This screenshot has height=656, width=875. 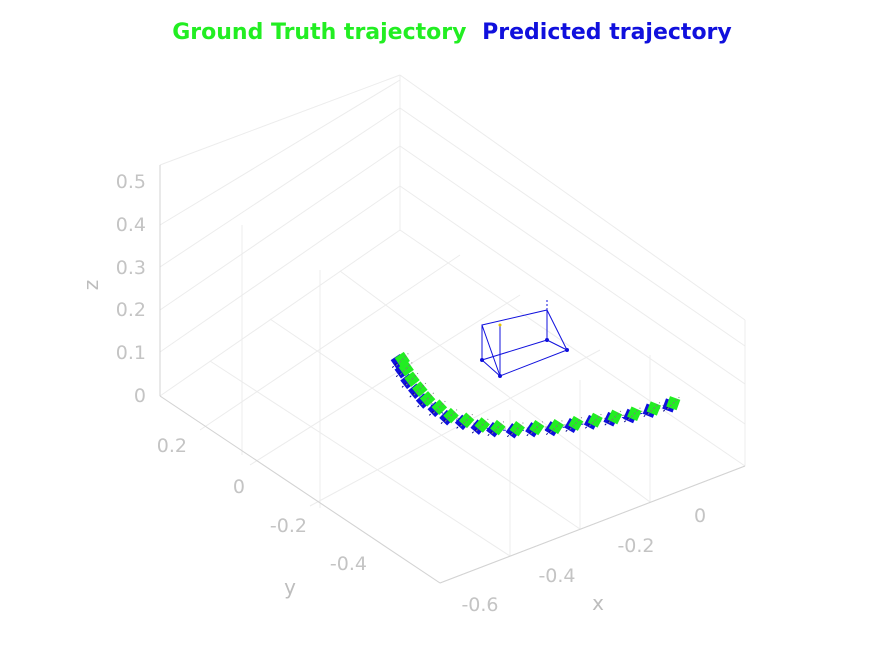 What do you see at coordinates (479, 605) in the screenshot?
I see `x-tick: -0.6` at bounding box center [479, 605].